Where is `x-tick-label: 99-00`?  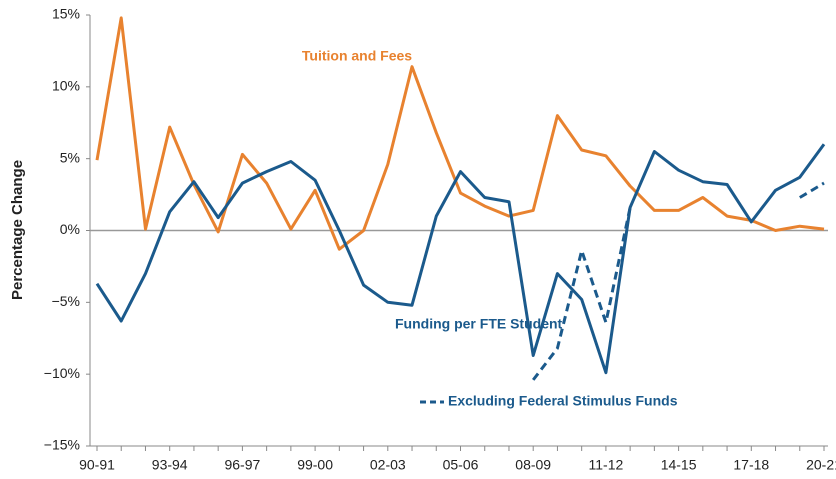
x-tick-label: 99-00 is located at coordinates (315, 465).